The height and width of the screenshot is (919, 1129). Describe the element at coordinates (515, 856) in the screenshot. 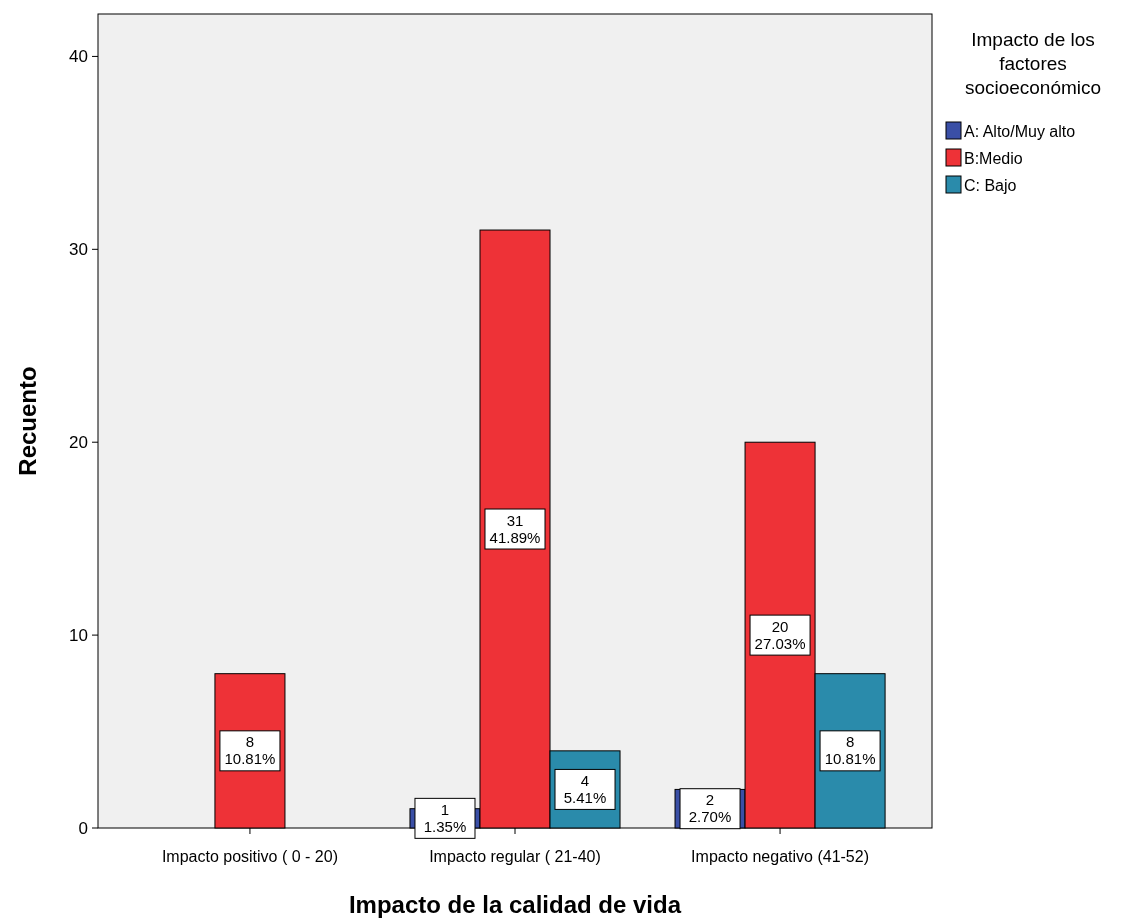

I see `x-tick-label: Impacto regular ( 21-40)` at that location.